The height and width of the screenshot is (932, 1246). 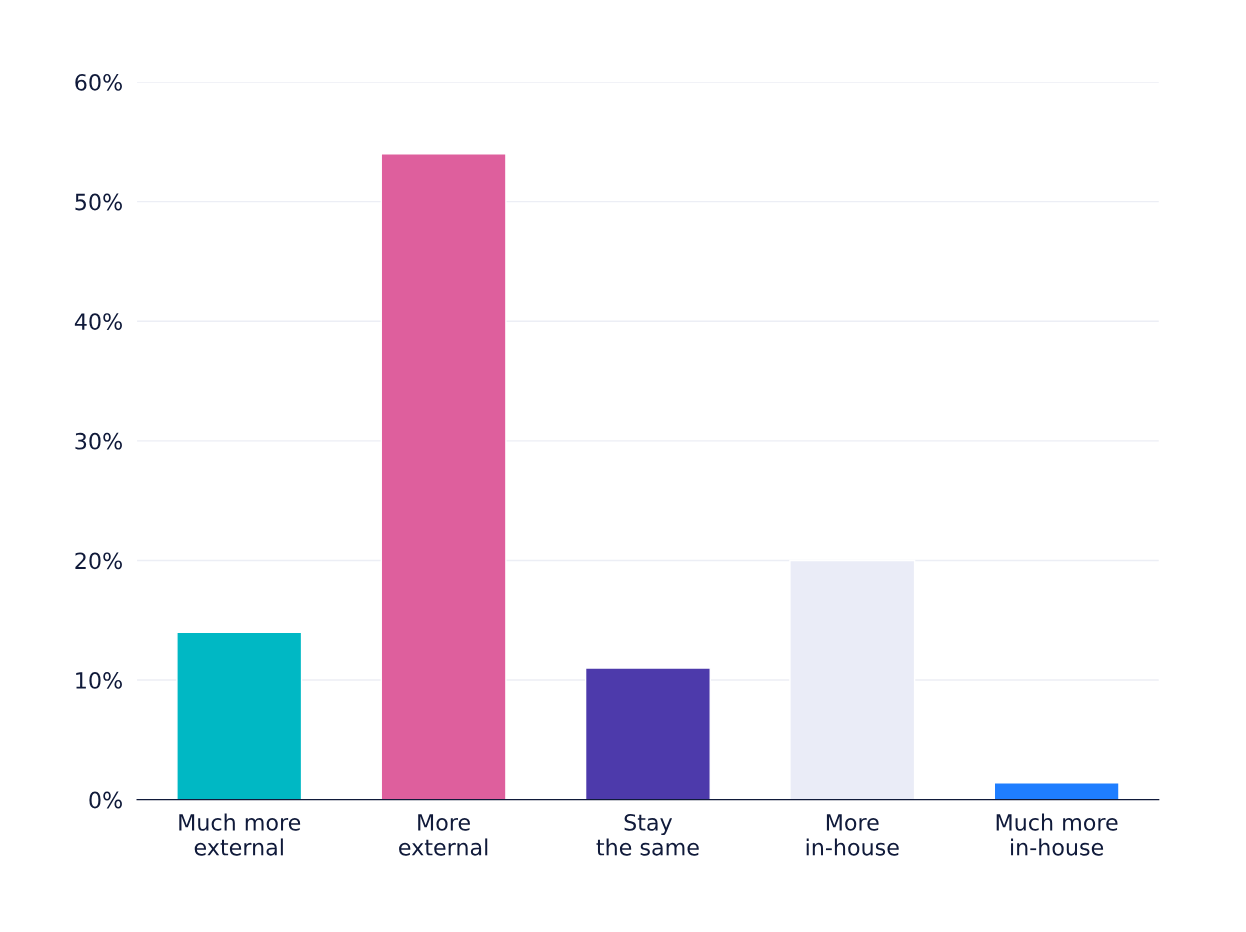 What do you see at coordinates (98, 321) in the screenshot?
I see `y-tick-label: 40%` at bounding box center [98, 321].